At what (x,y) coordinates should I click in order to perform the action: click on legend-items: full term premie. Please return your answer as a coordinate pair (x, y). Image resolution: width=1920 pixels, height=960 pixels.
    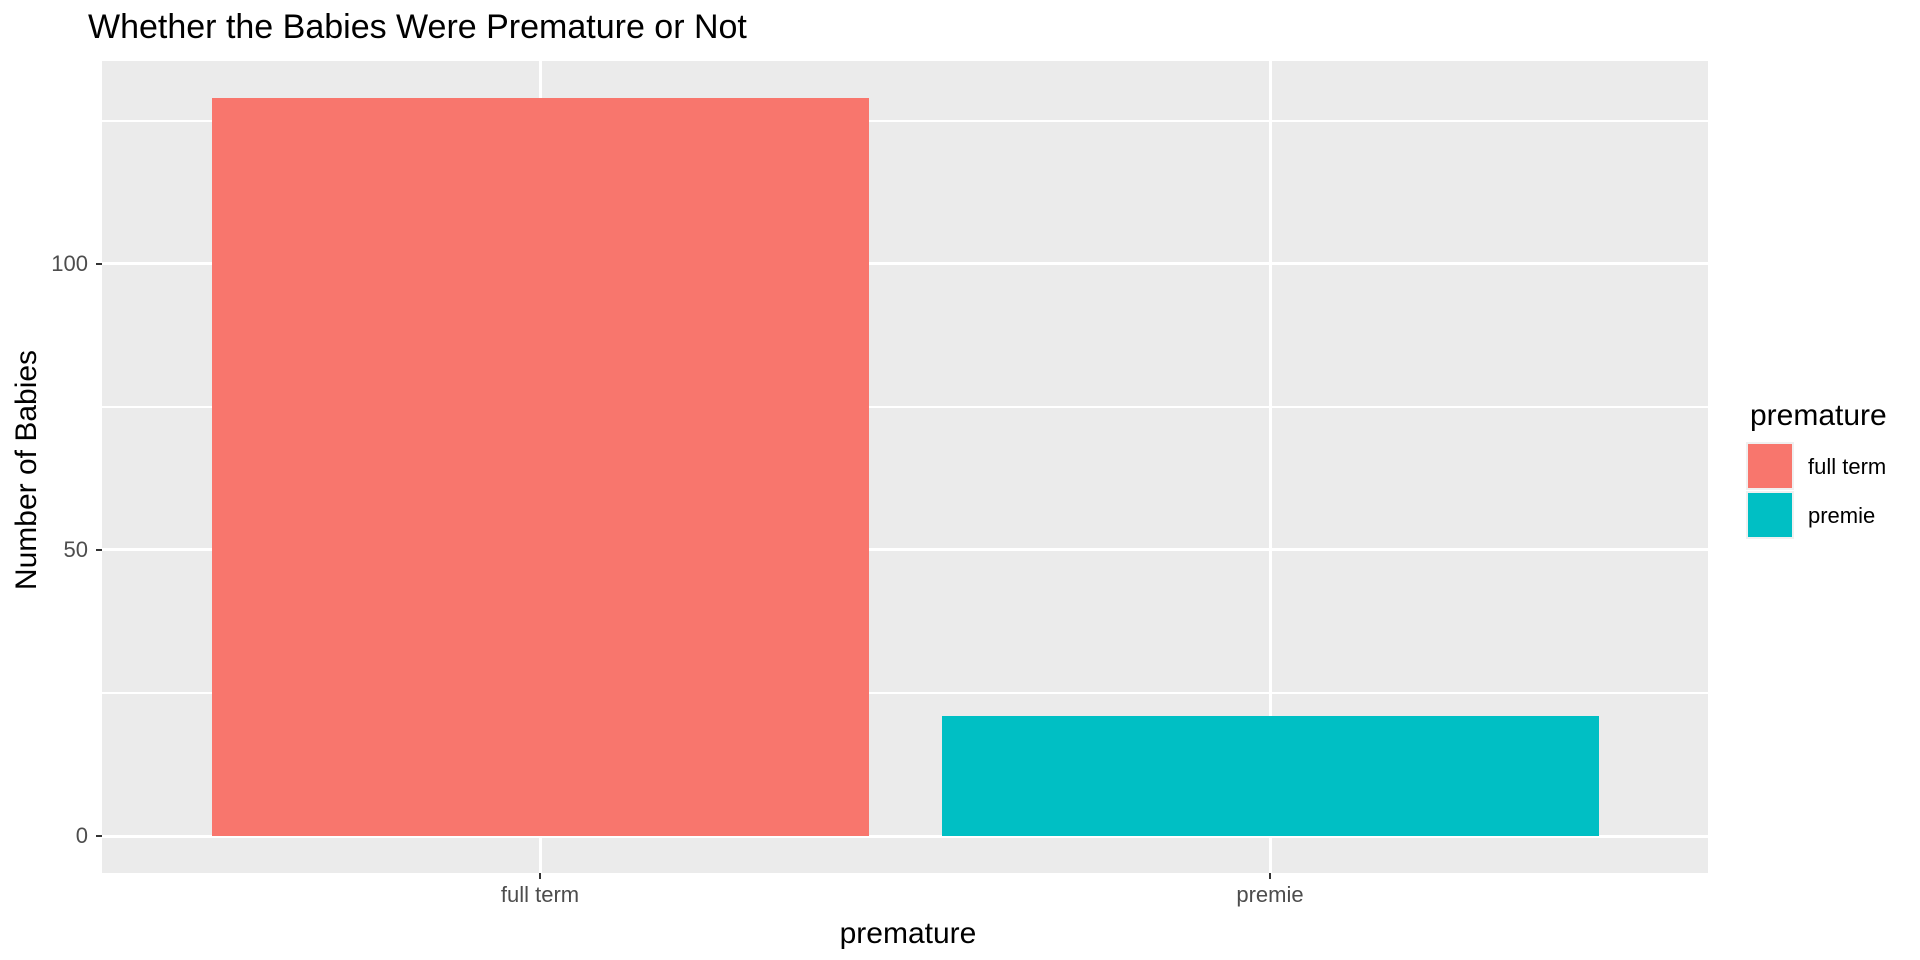
    Looking at the image, I should click on (1816, 491).